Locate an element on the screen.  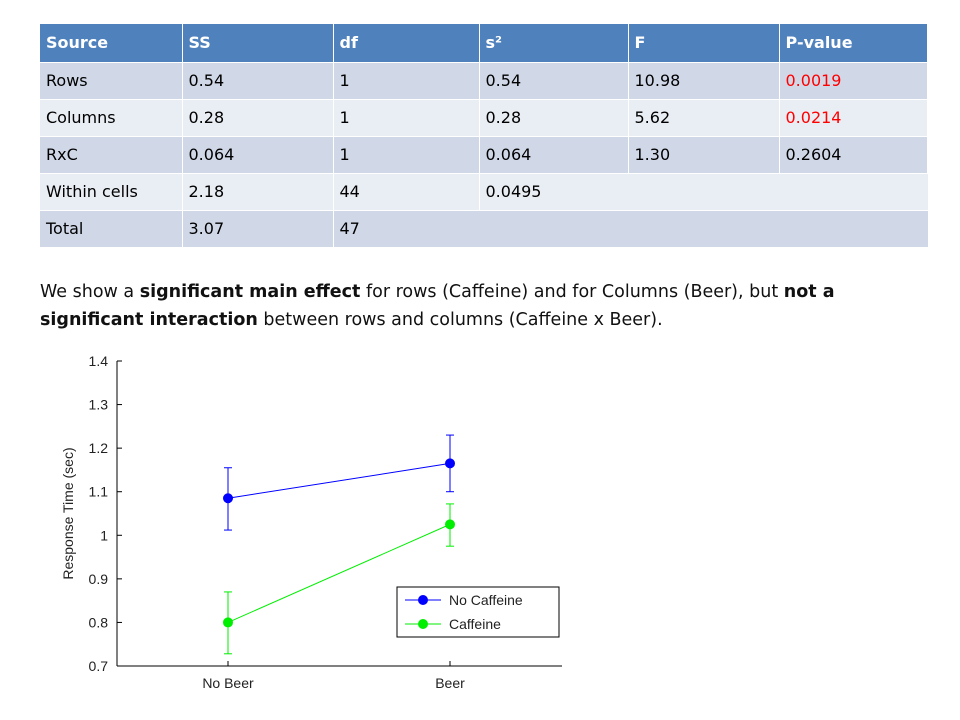
cell-p-value: 0.2604 is located at coordinates (853, 155).